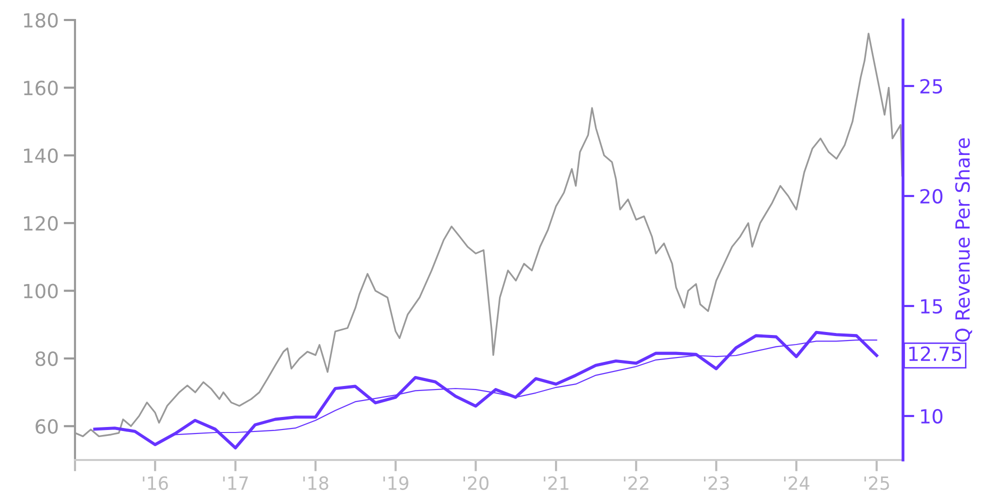  What do you see at coordinates (315, 483) in the screenshot?
I see `x-tick-label: '18` at bounding box center [315, 483].